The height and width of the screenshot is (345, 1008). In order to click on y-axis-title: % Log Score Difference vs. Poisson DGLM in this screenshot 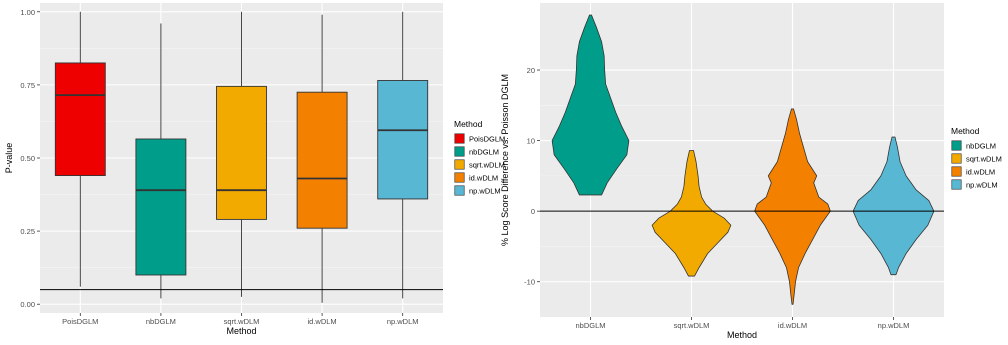, I will do `click(505, 160)`.